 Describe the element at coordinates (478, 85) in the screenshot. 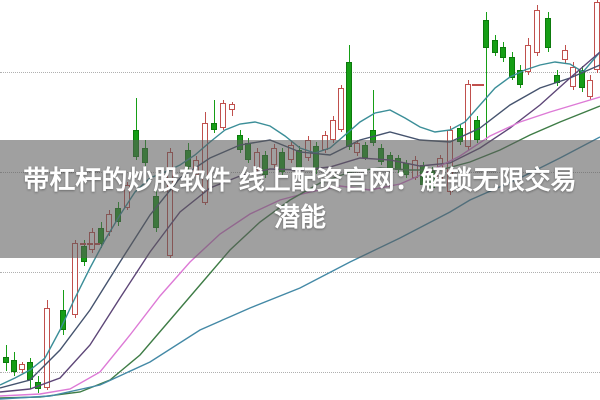

I see `dash-annotation` at that location.